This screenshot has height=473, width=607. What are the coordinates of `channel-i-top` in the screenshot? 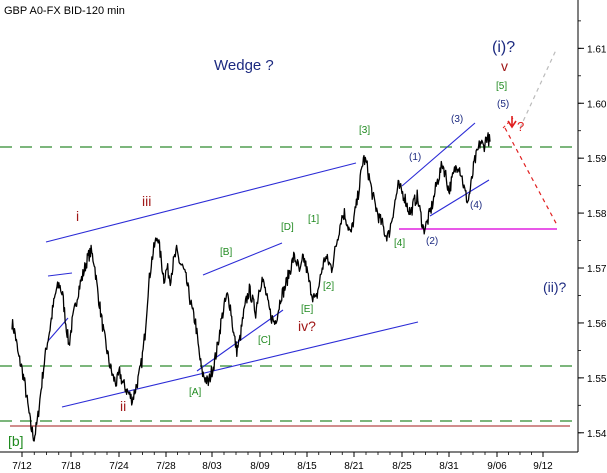 It's located at (60, 274).